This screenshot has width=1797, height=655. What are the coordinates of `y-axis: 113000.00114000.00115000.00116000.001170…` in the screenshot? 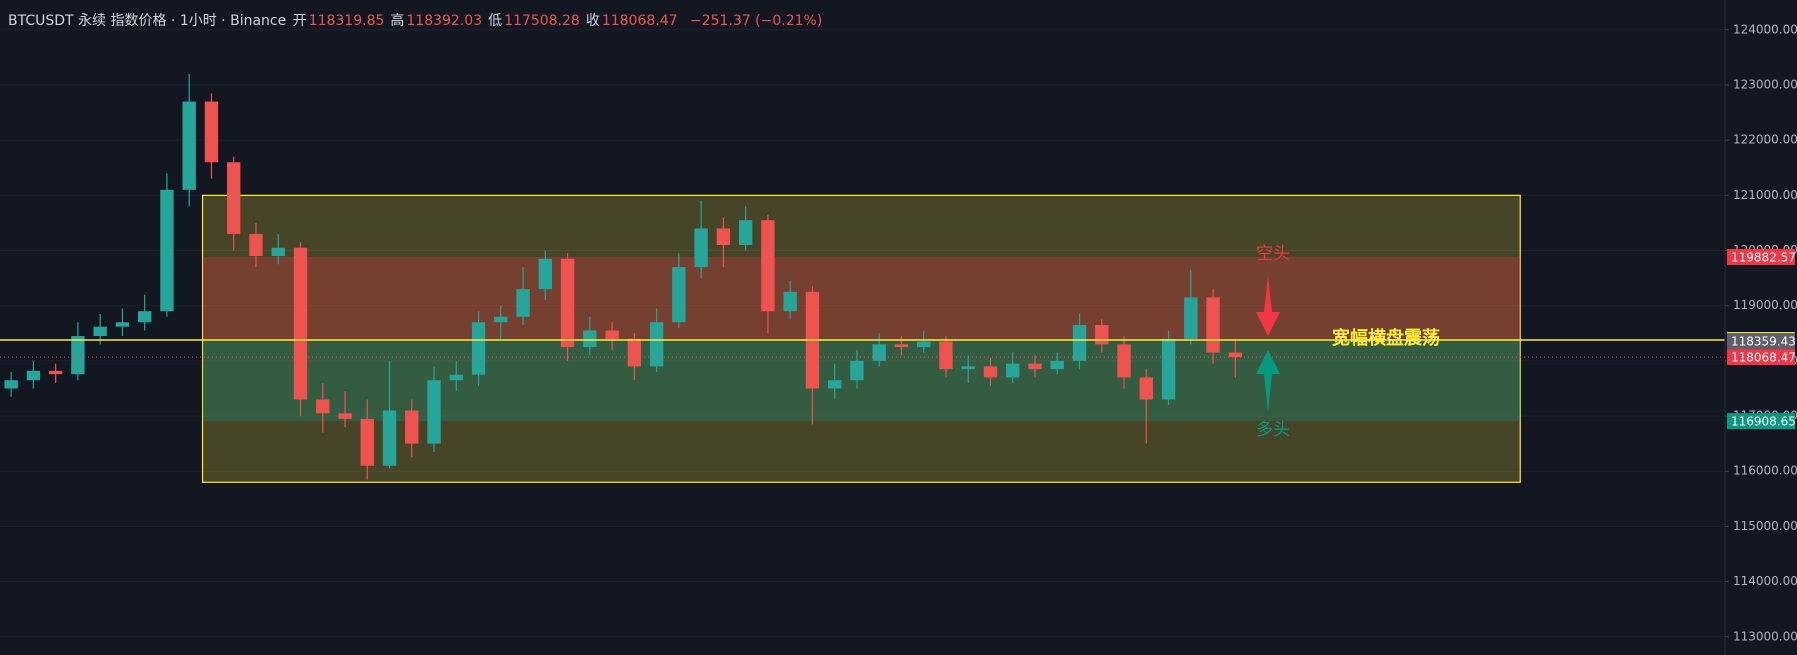 It's located at (1761, 332).